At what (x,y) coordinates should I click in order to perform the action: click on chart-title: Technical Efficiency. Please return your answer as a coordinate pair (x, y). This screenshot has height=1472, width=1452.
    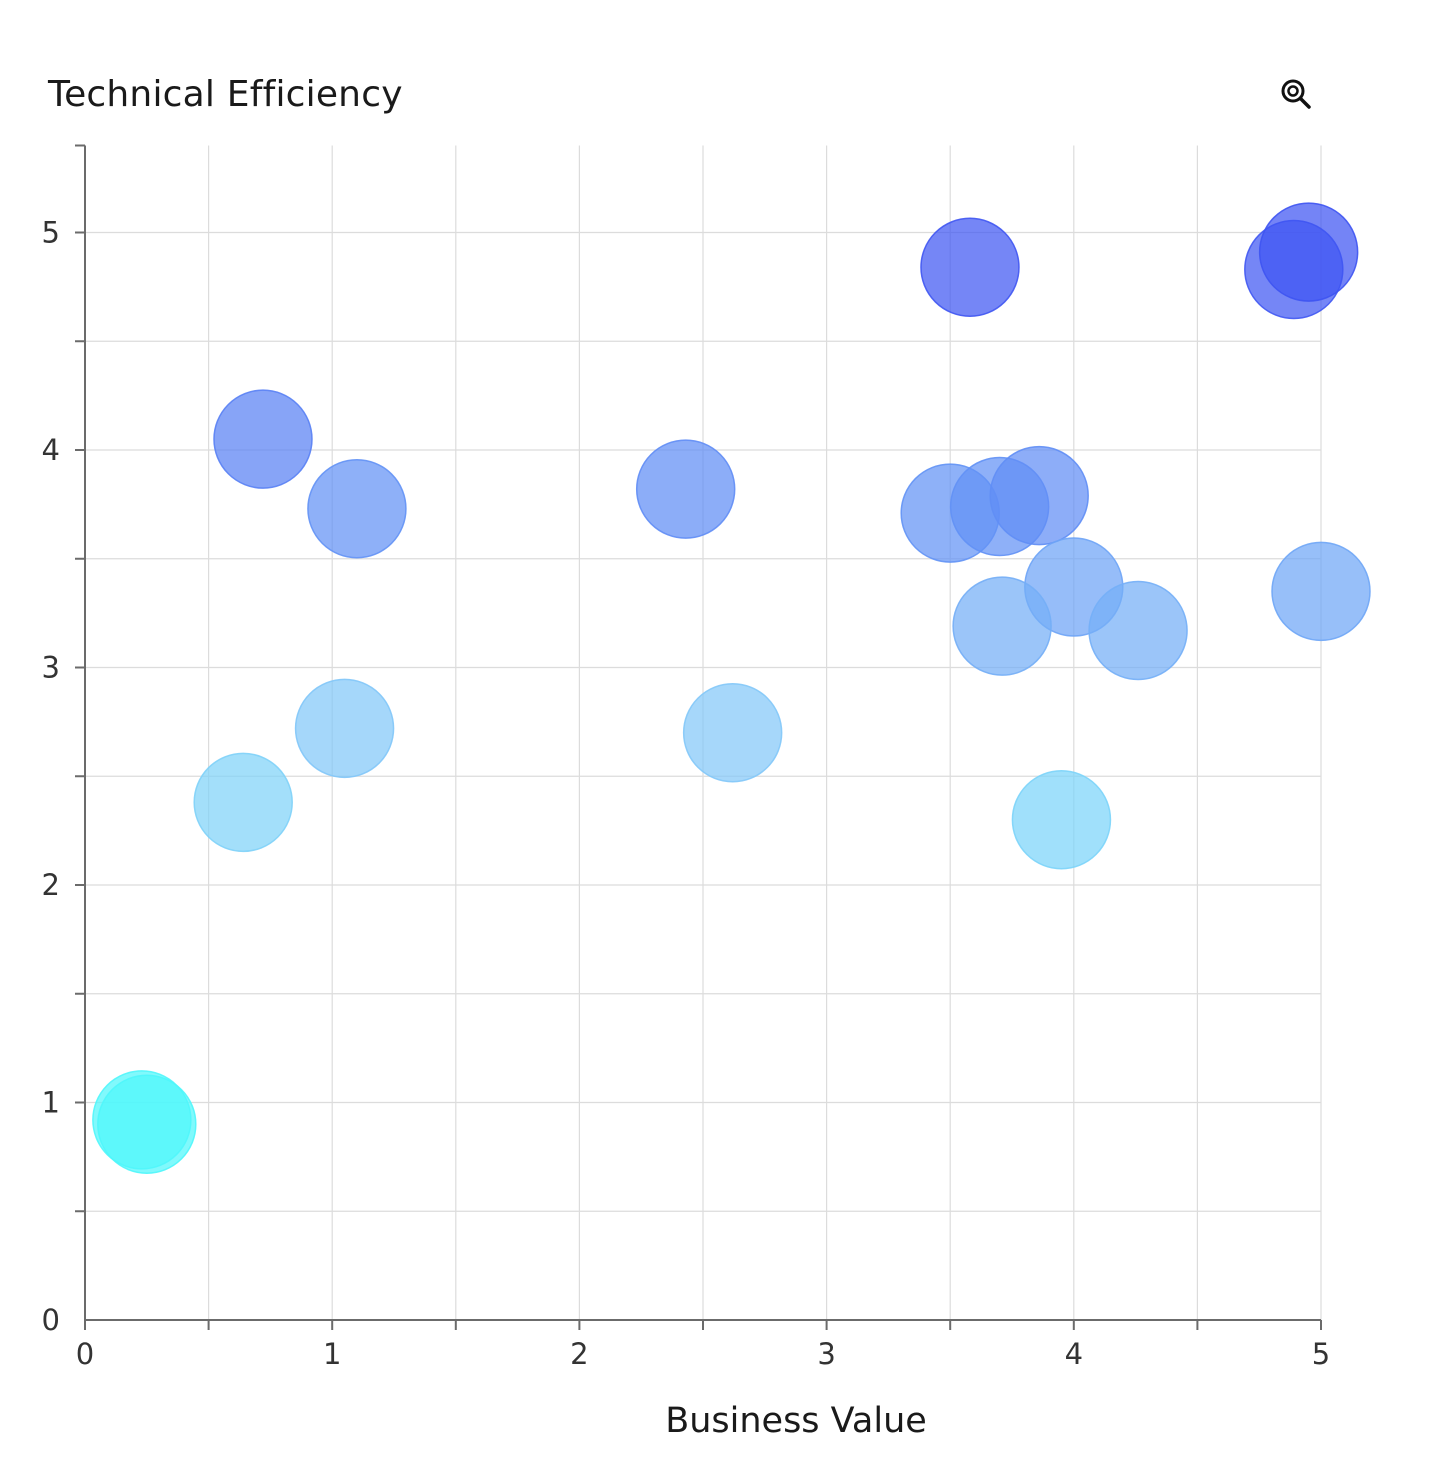
    Looking at the image, I should click on (225, 94).